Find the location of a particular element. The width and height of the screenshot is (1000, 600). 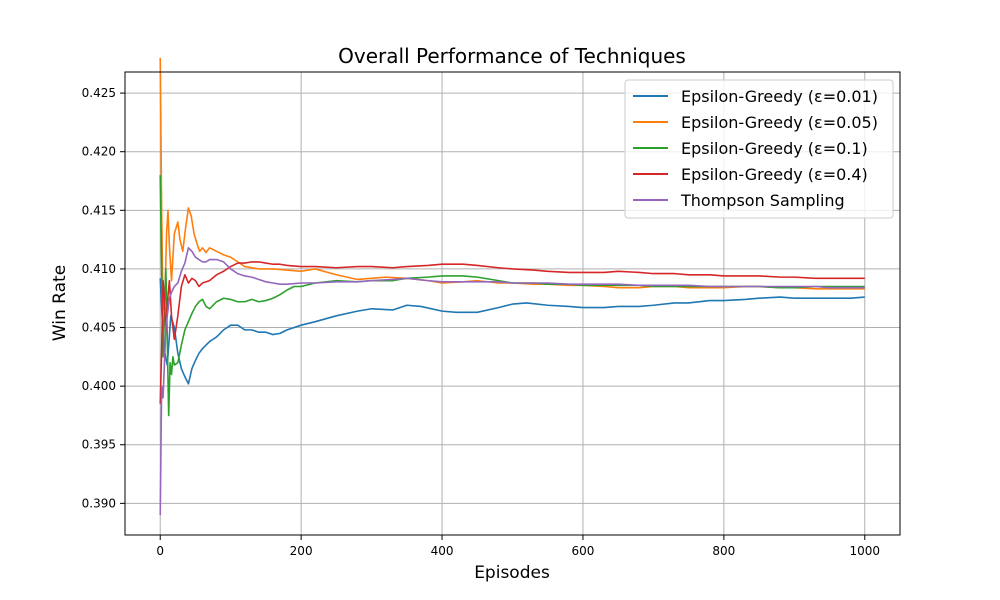

legend-label: Thompson Sampling is located at coordinates (762, 200).